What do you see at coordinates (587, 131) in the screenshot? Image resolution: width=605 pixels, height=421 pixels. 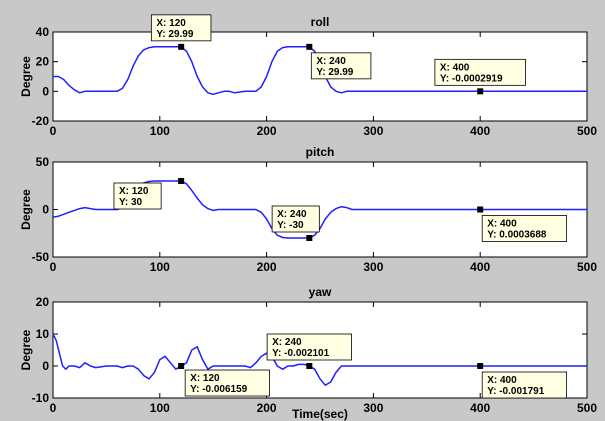 I see `roll-xtick-label: 500` at bounding box center [587, 131].